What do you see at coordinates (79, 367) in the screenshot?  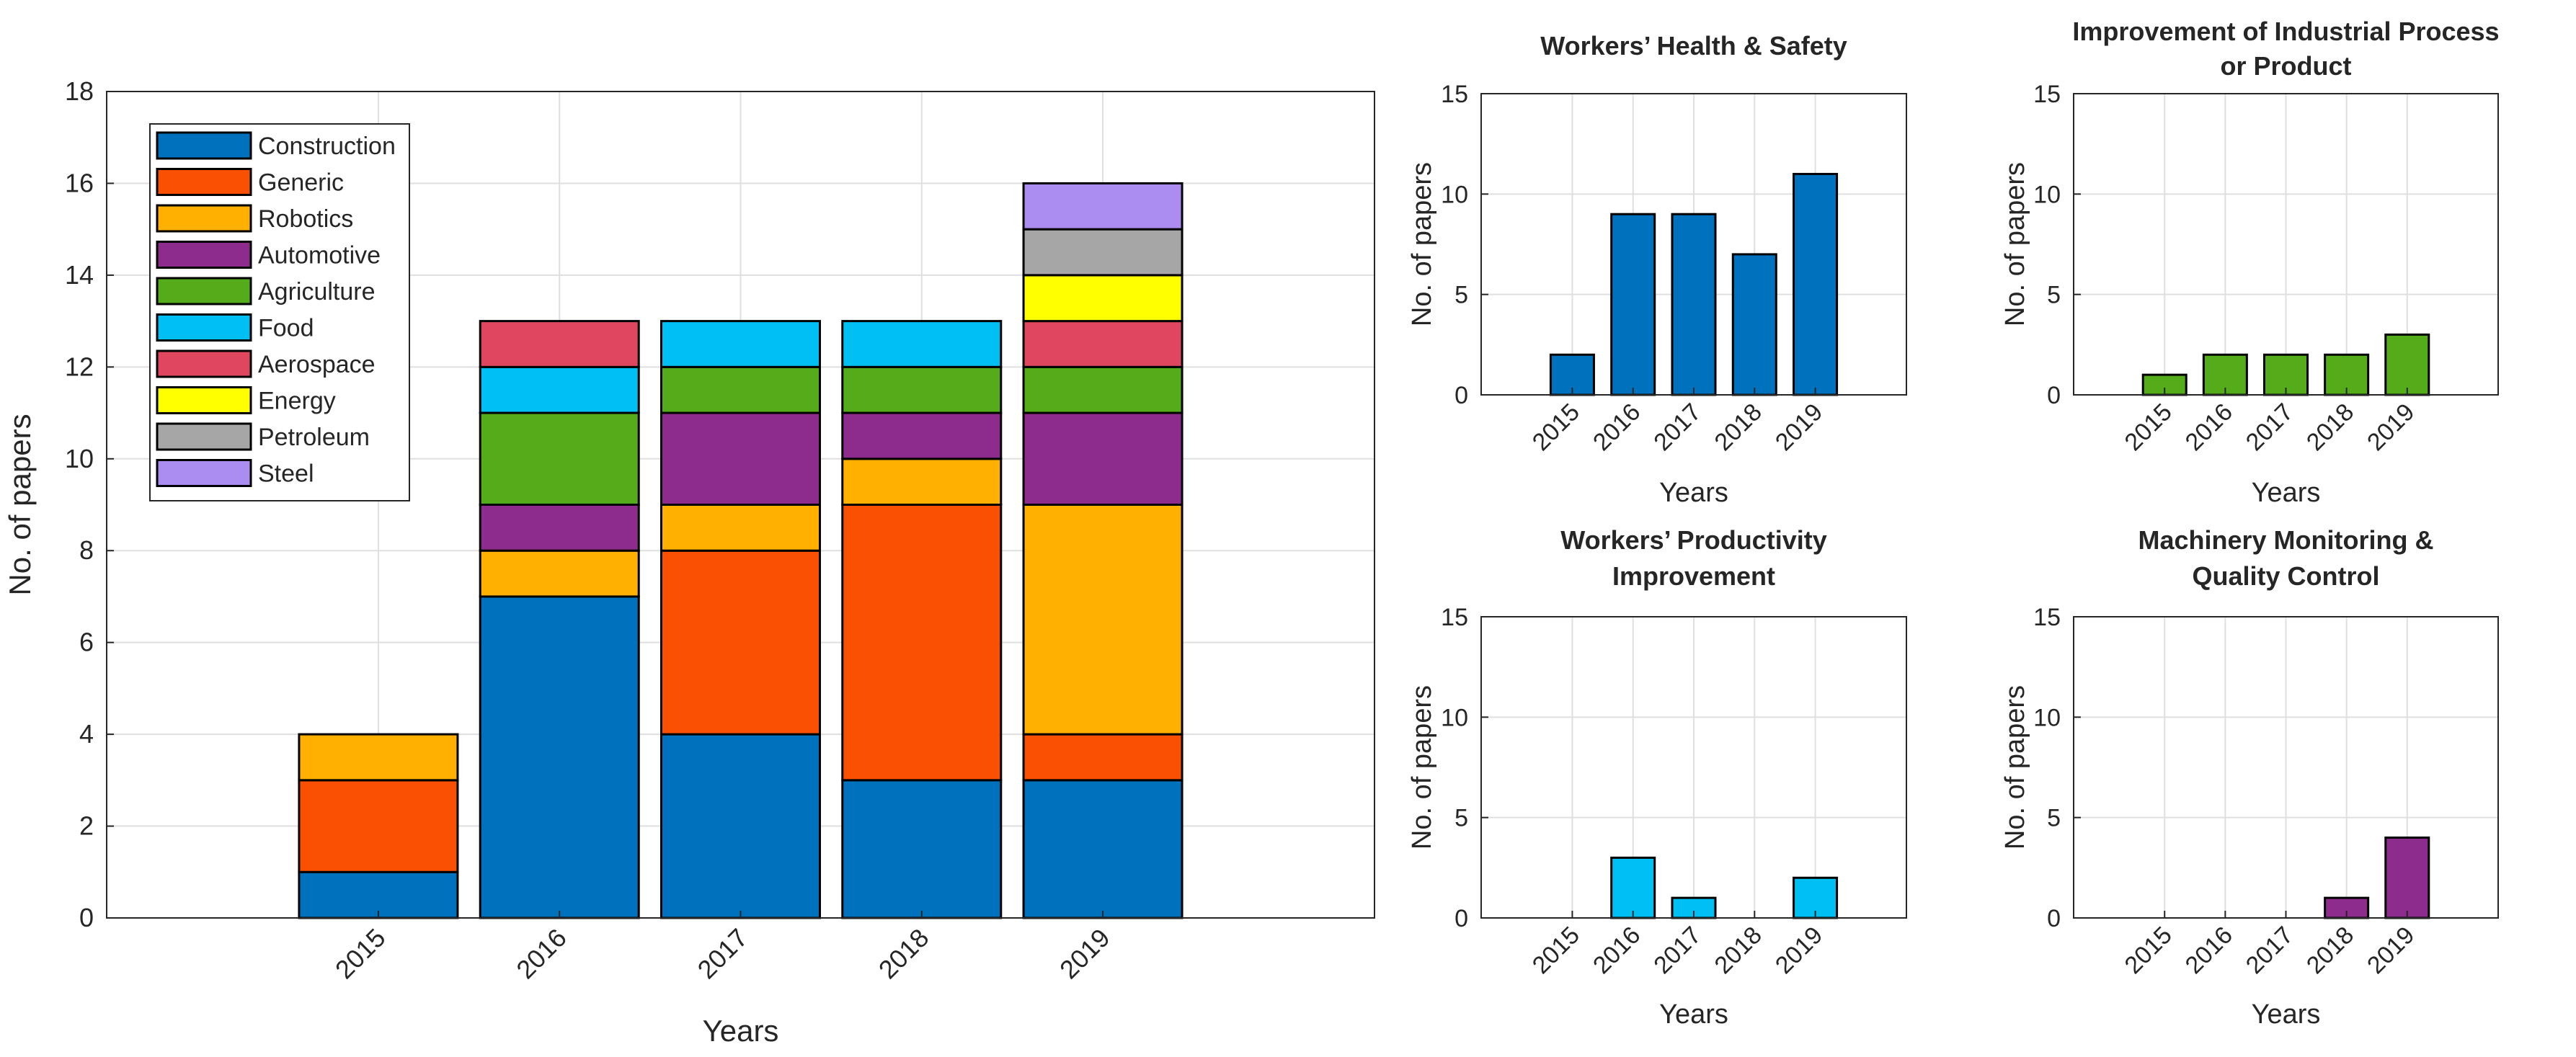 I see `y-tick-label: 12` at bounding box center [79, 367].